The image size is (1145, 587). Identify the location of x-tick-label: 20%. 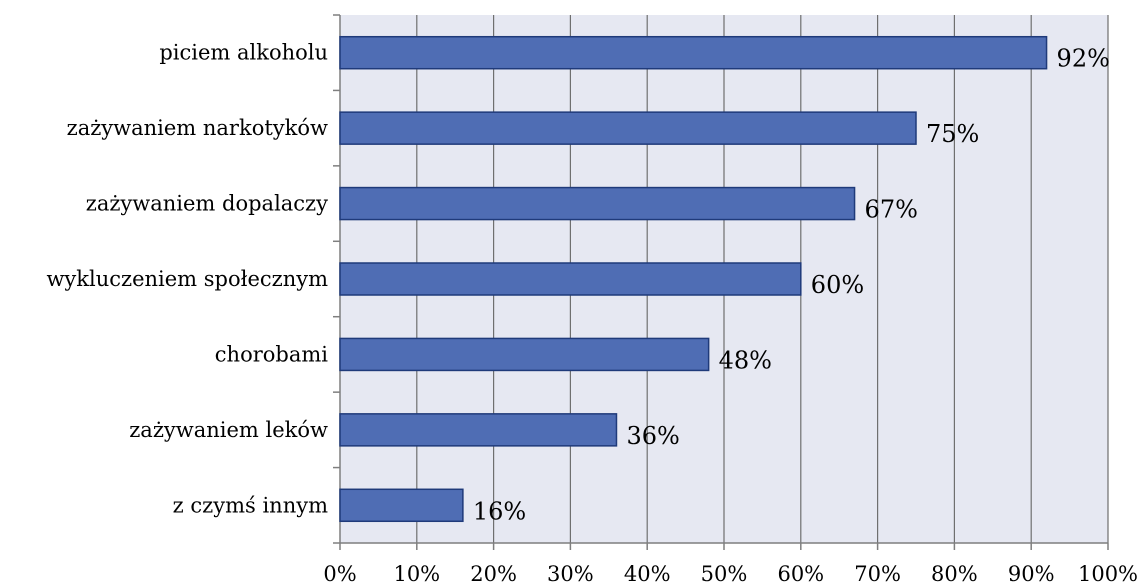
(493, 574).